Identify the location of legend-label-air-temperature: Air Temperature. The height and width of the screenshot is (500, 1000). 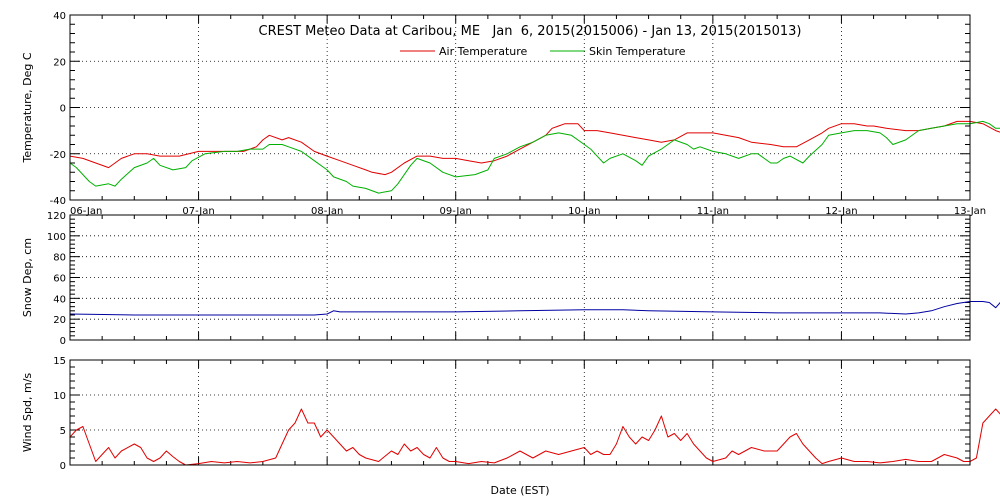
(483, 51).